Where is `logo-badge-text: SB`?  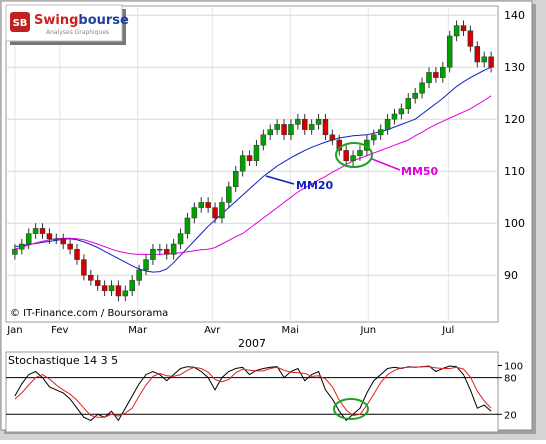 logo-badge-text: SB is located at coordinates (20, 23).